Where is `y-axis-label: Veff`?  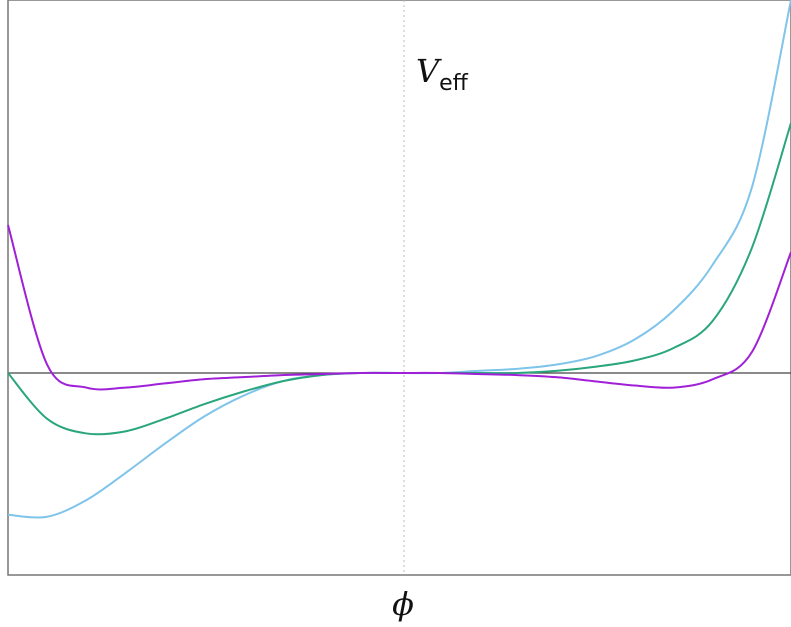
y-axis-label: Veff is located at coordinates (442, 74).